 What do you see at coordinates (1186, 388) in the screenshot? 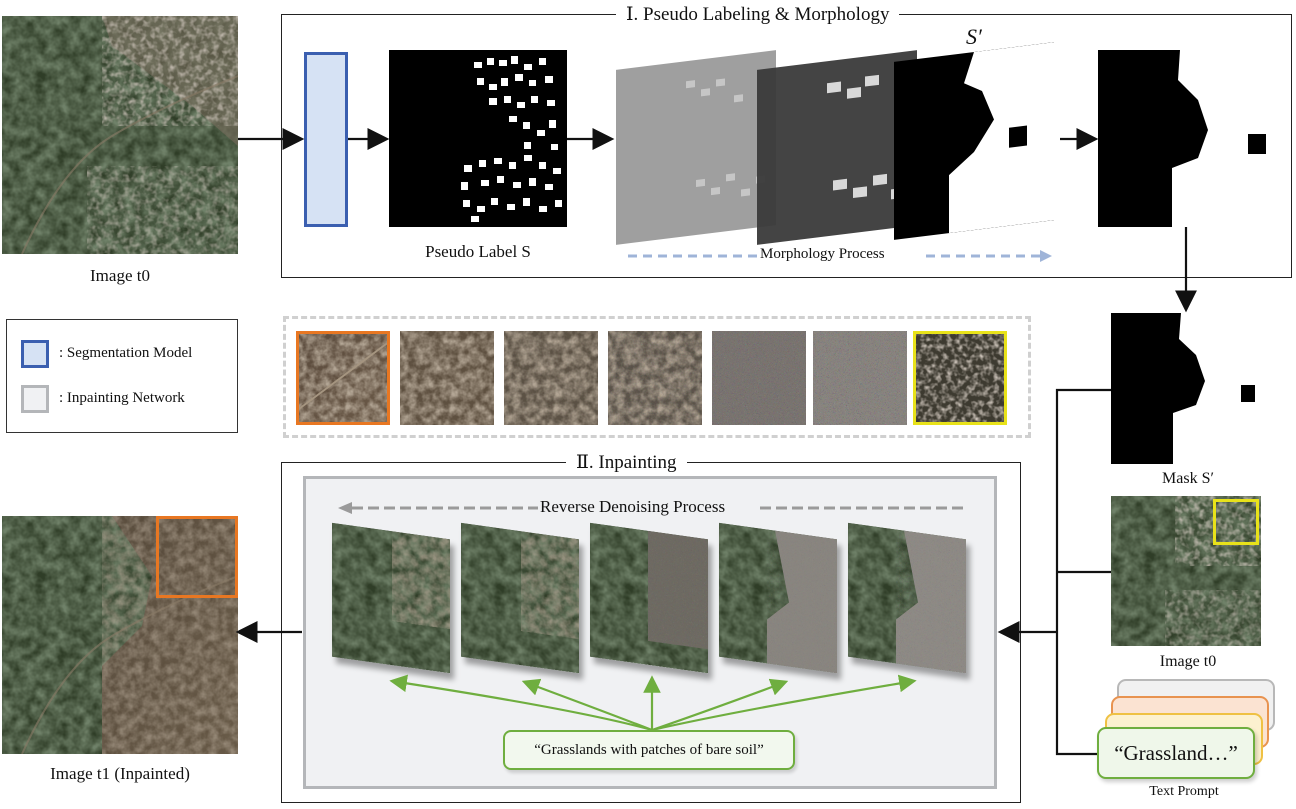
I see `mask-s-prime-right` at bounding box center [1186, 388].